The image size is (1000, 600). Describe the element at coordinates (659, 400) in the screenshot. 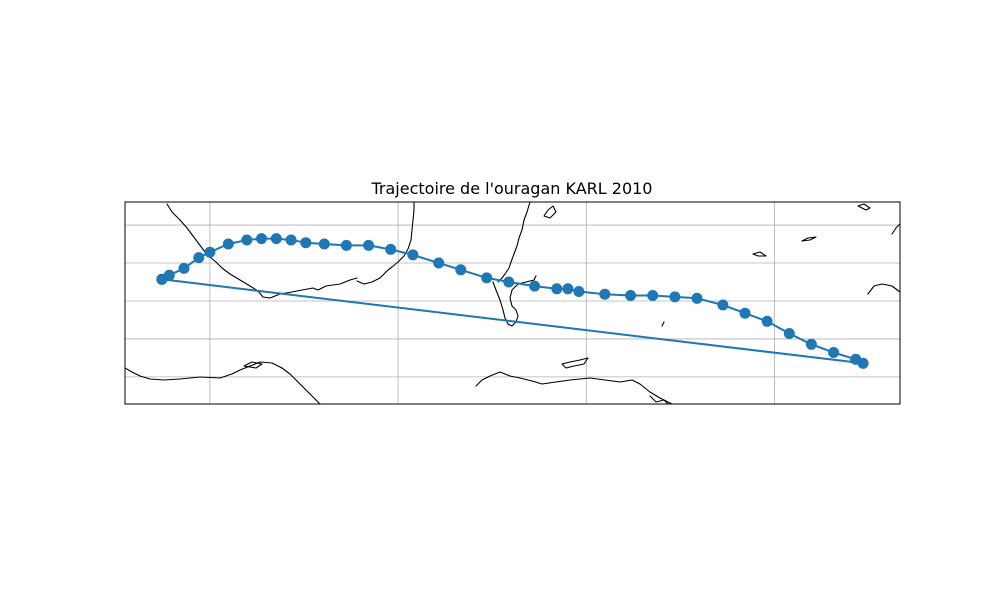

I see `coastline-south-island` at that location.